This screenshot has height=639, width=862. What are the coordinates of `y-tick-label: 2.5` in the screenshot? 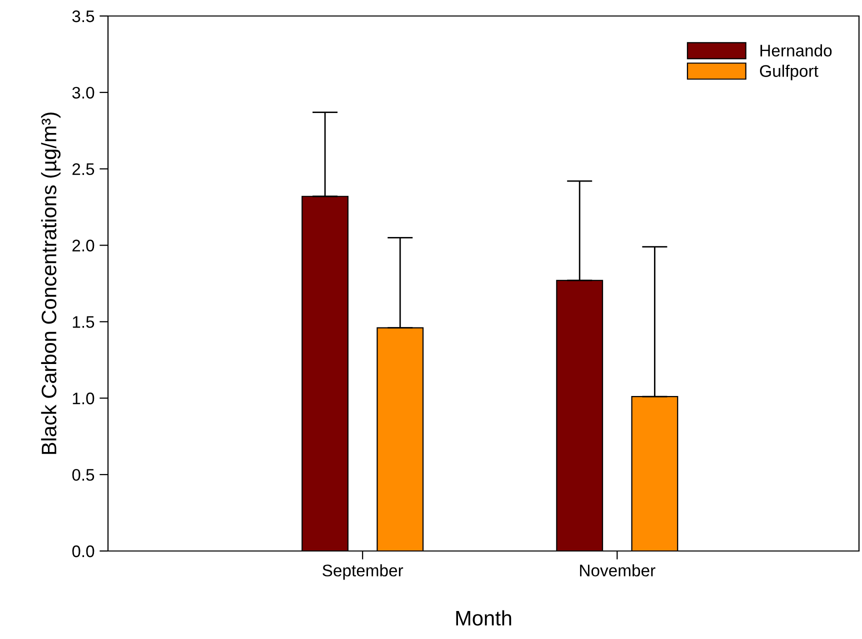 It's located at (83, 169).